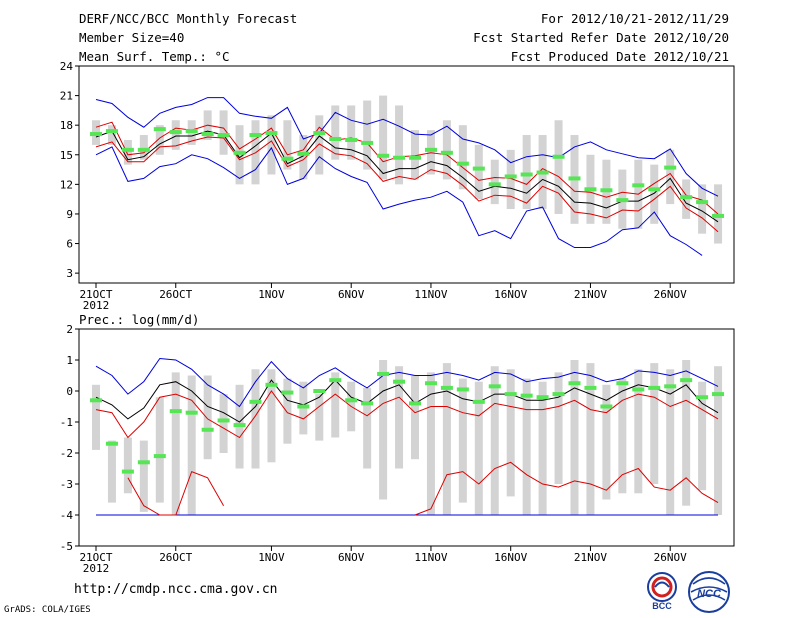  Describe the element at coordinates (510, 557) in the screenshot. I see `prec-xtick-label-16NOV: 16NOV` at that location.